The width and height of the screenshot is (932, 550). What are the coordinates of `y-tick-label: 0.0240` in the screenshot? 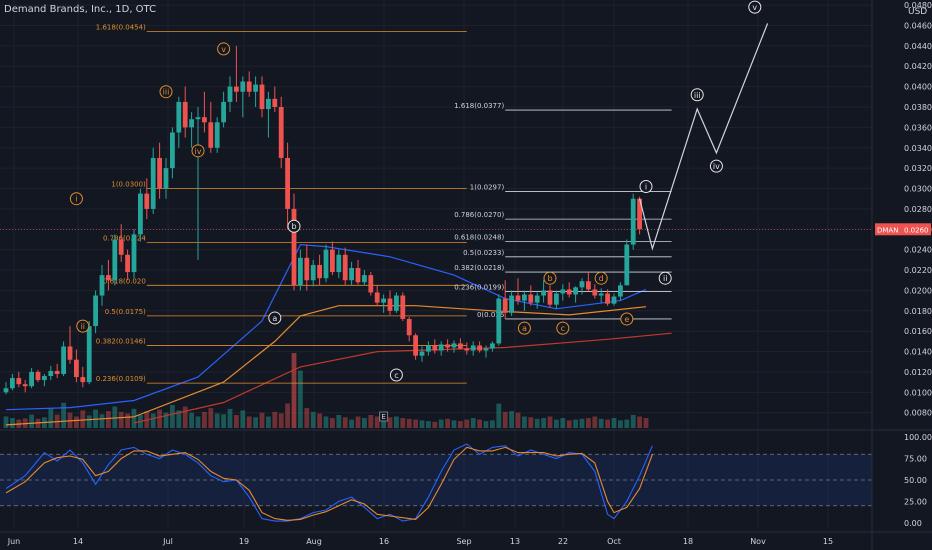 It's located at (918, 250).